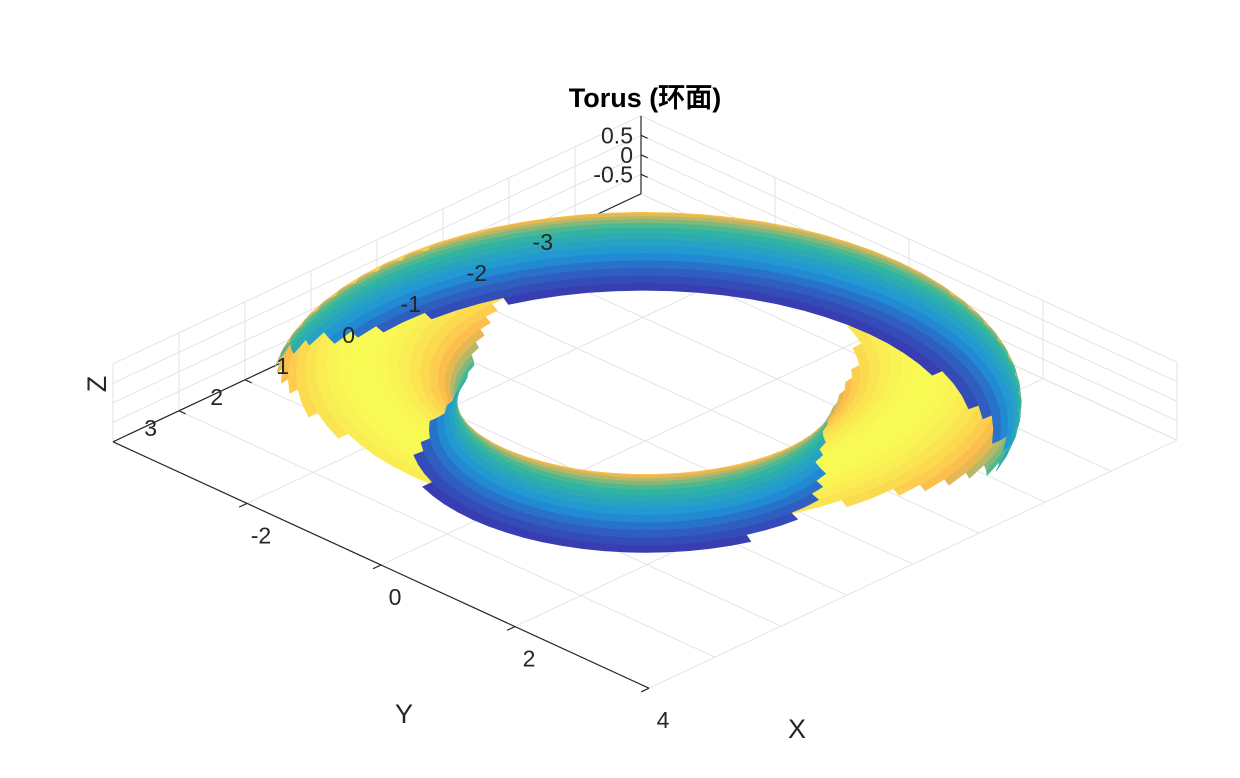 Image resolution: width=1240 pixels, height=778 pixels. Describe the element at coordinates (613, 174) in the screenshot. I see `z-tick-label: -0.5` at that location.